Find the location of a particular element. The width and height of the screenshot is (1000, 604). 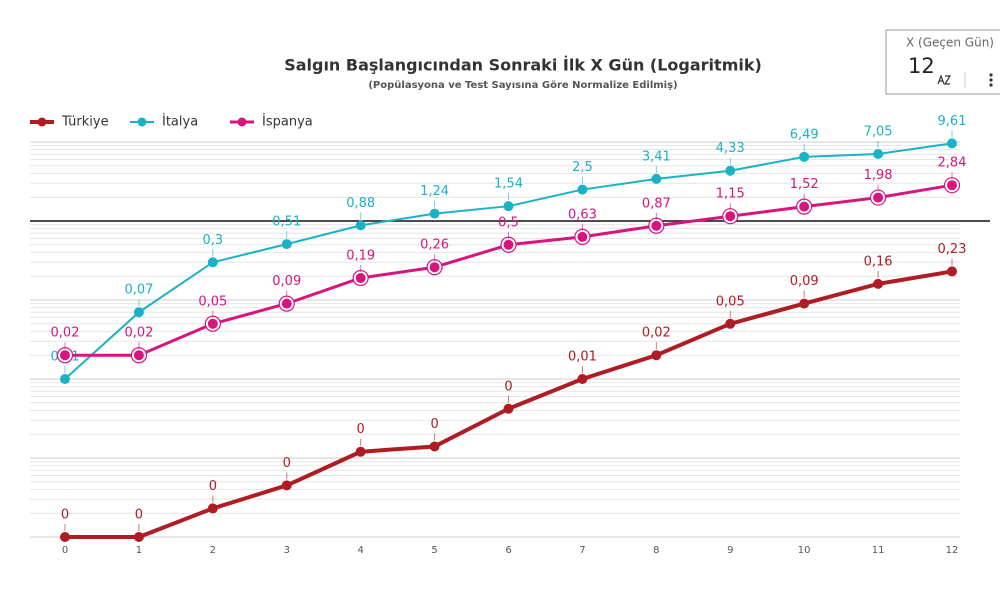

x-tick-label: 4 is located at coordinates (360, 550).